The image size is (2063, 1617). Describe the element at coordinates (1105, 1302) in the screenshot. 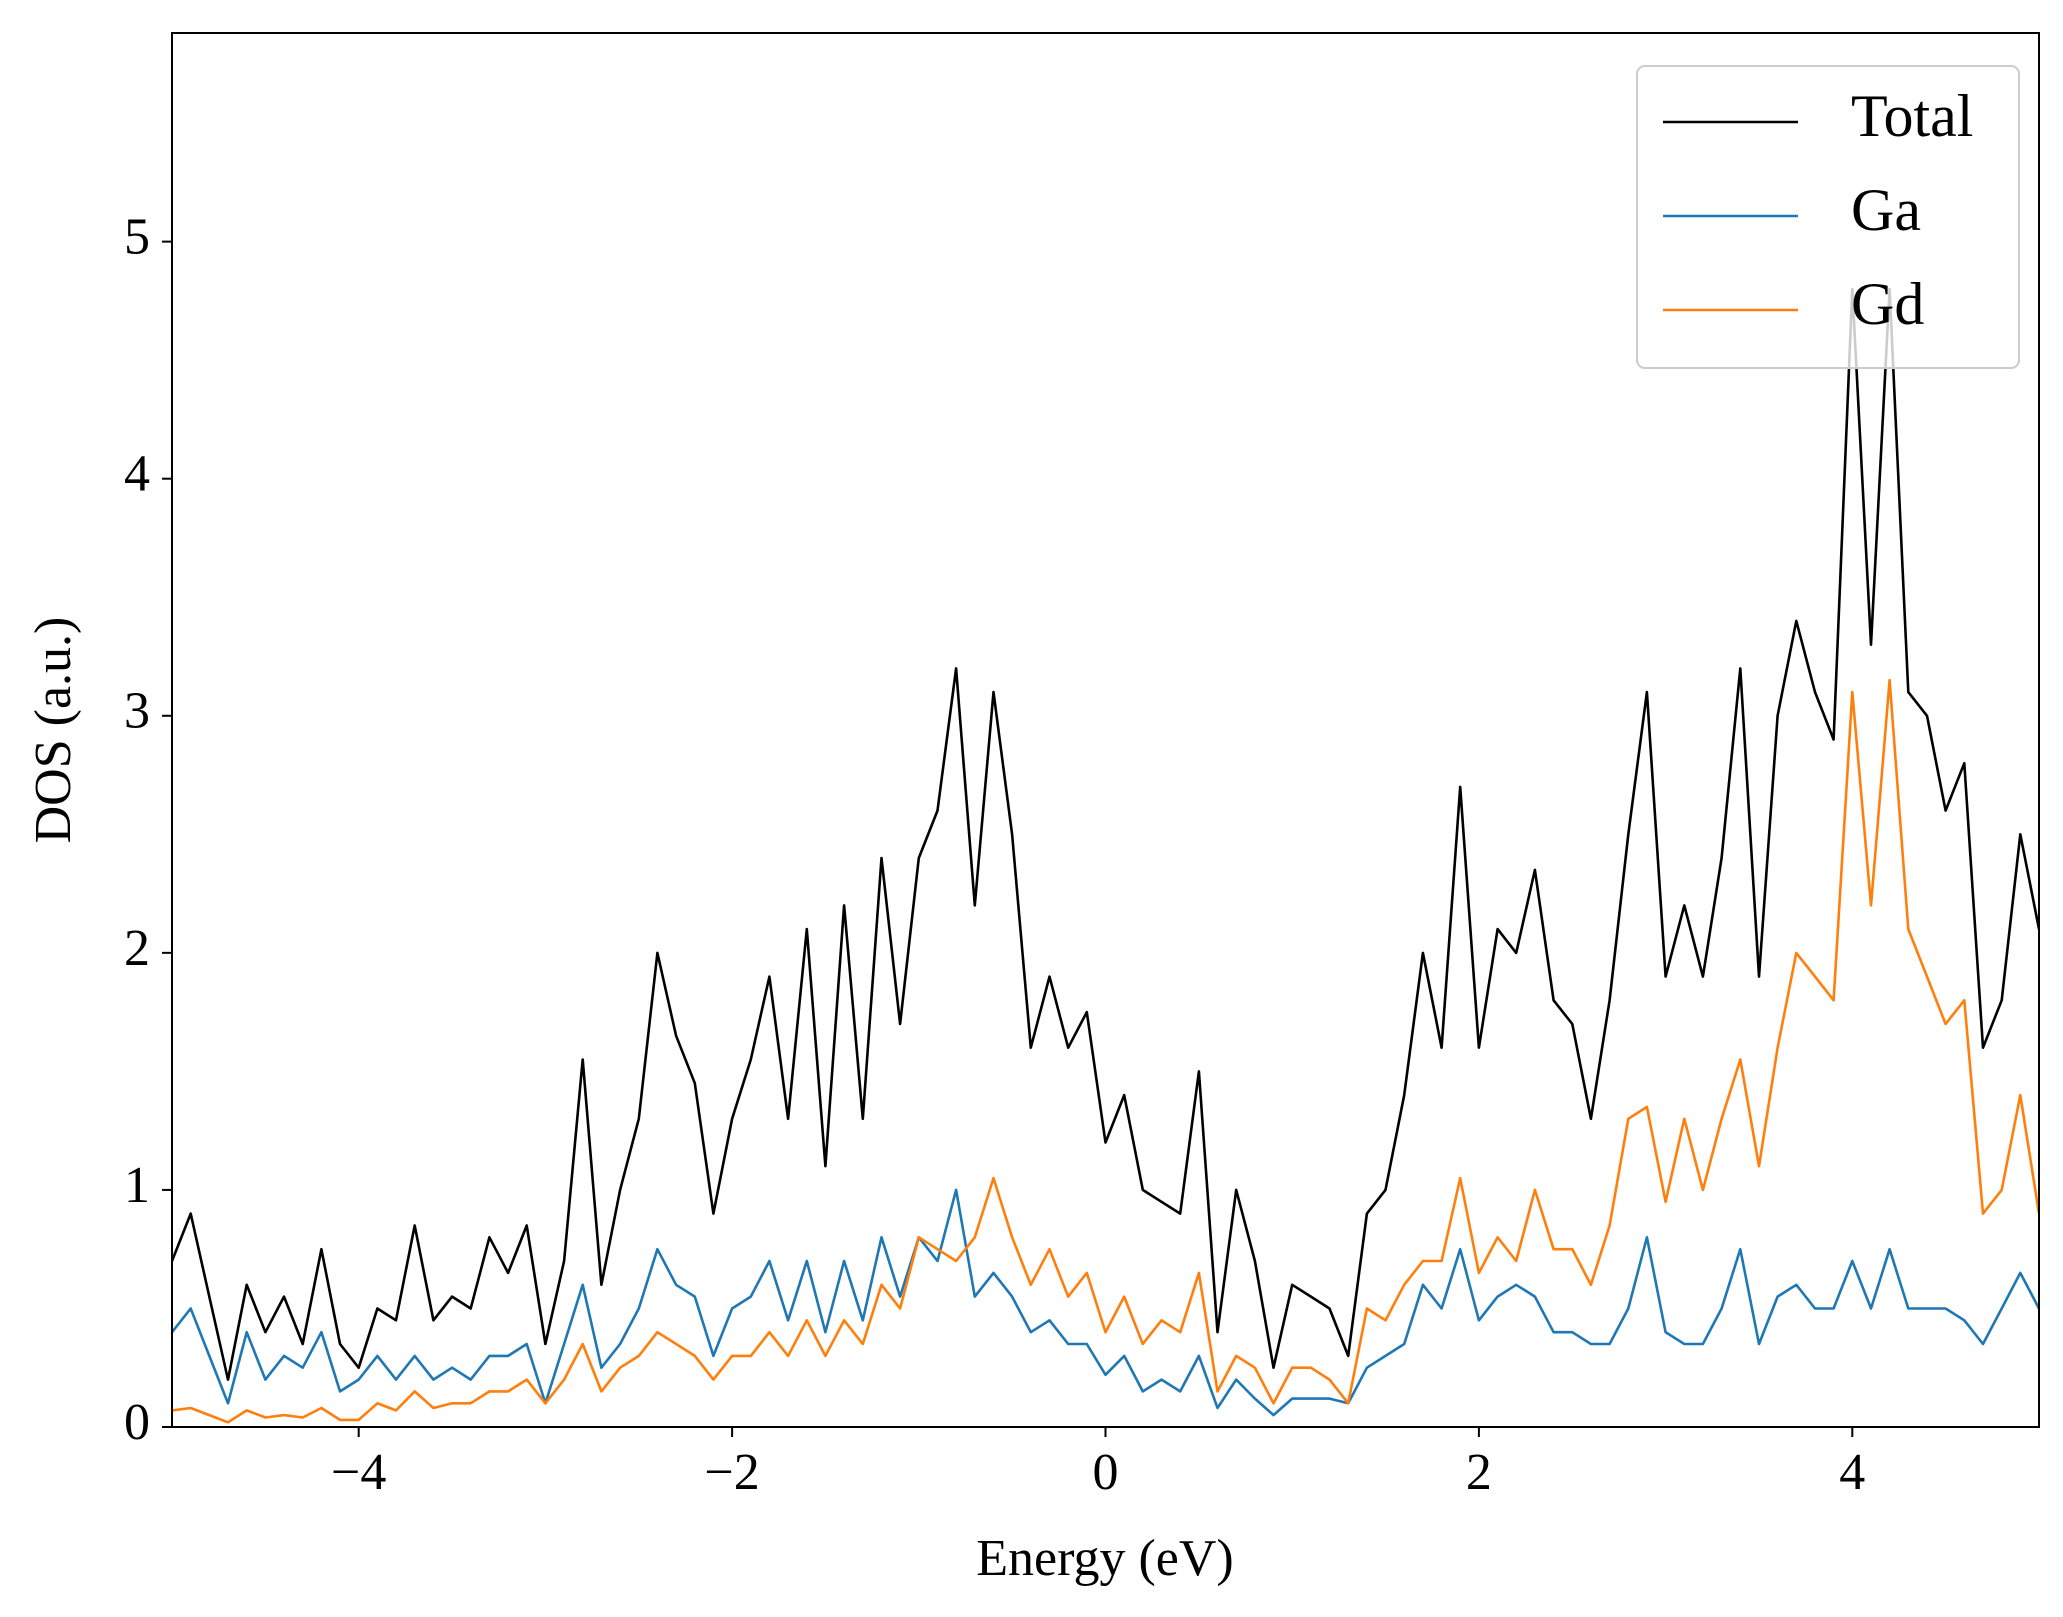

I see `series-line` at that location.